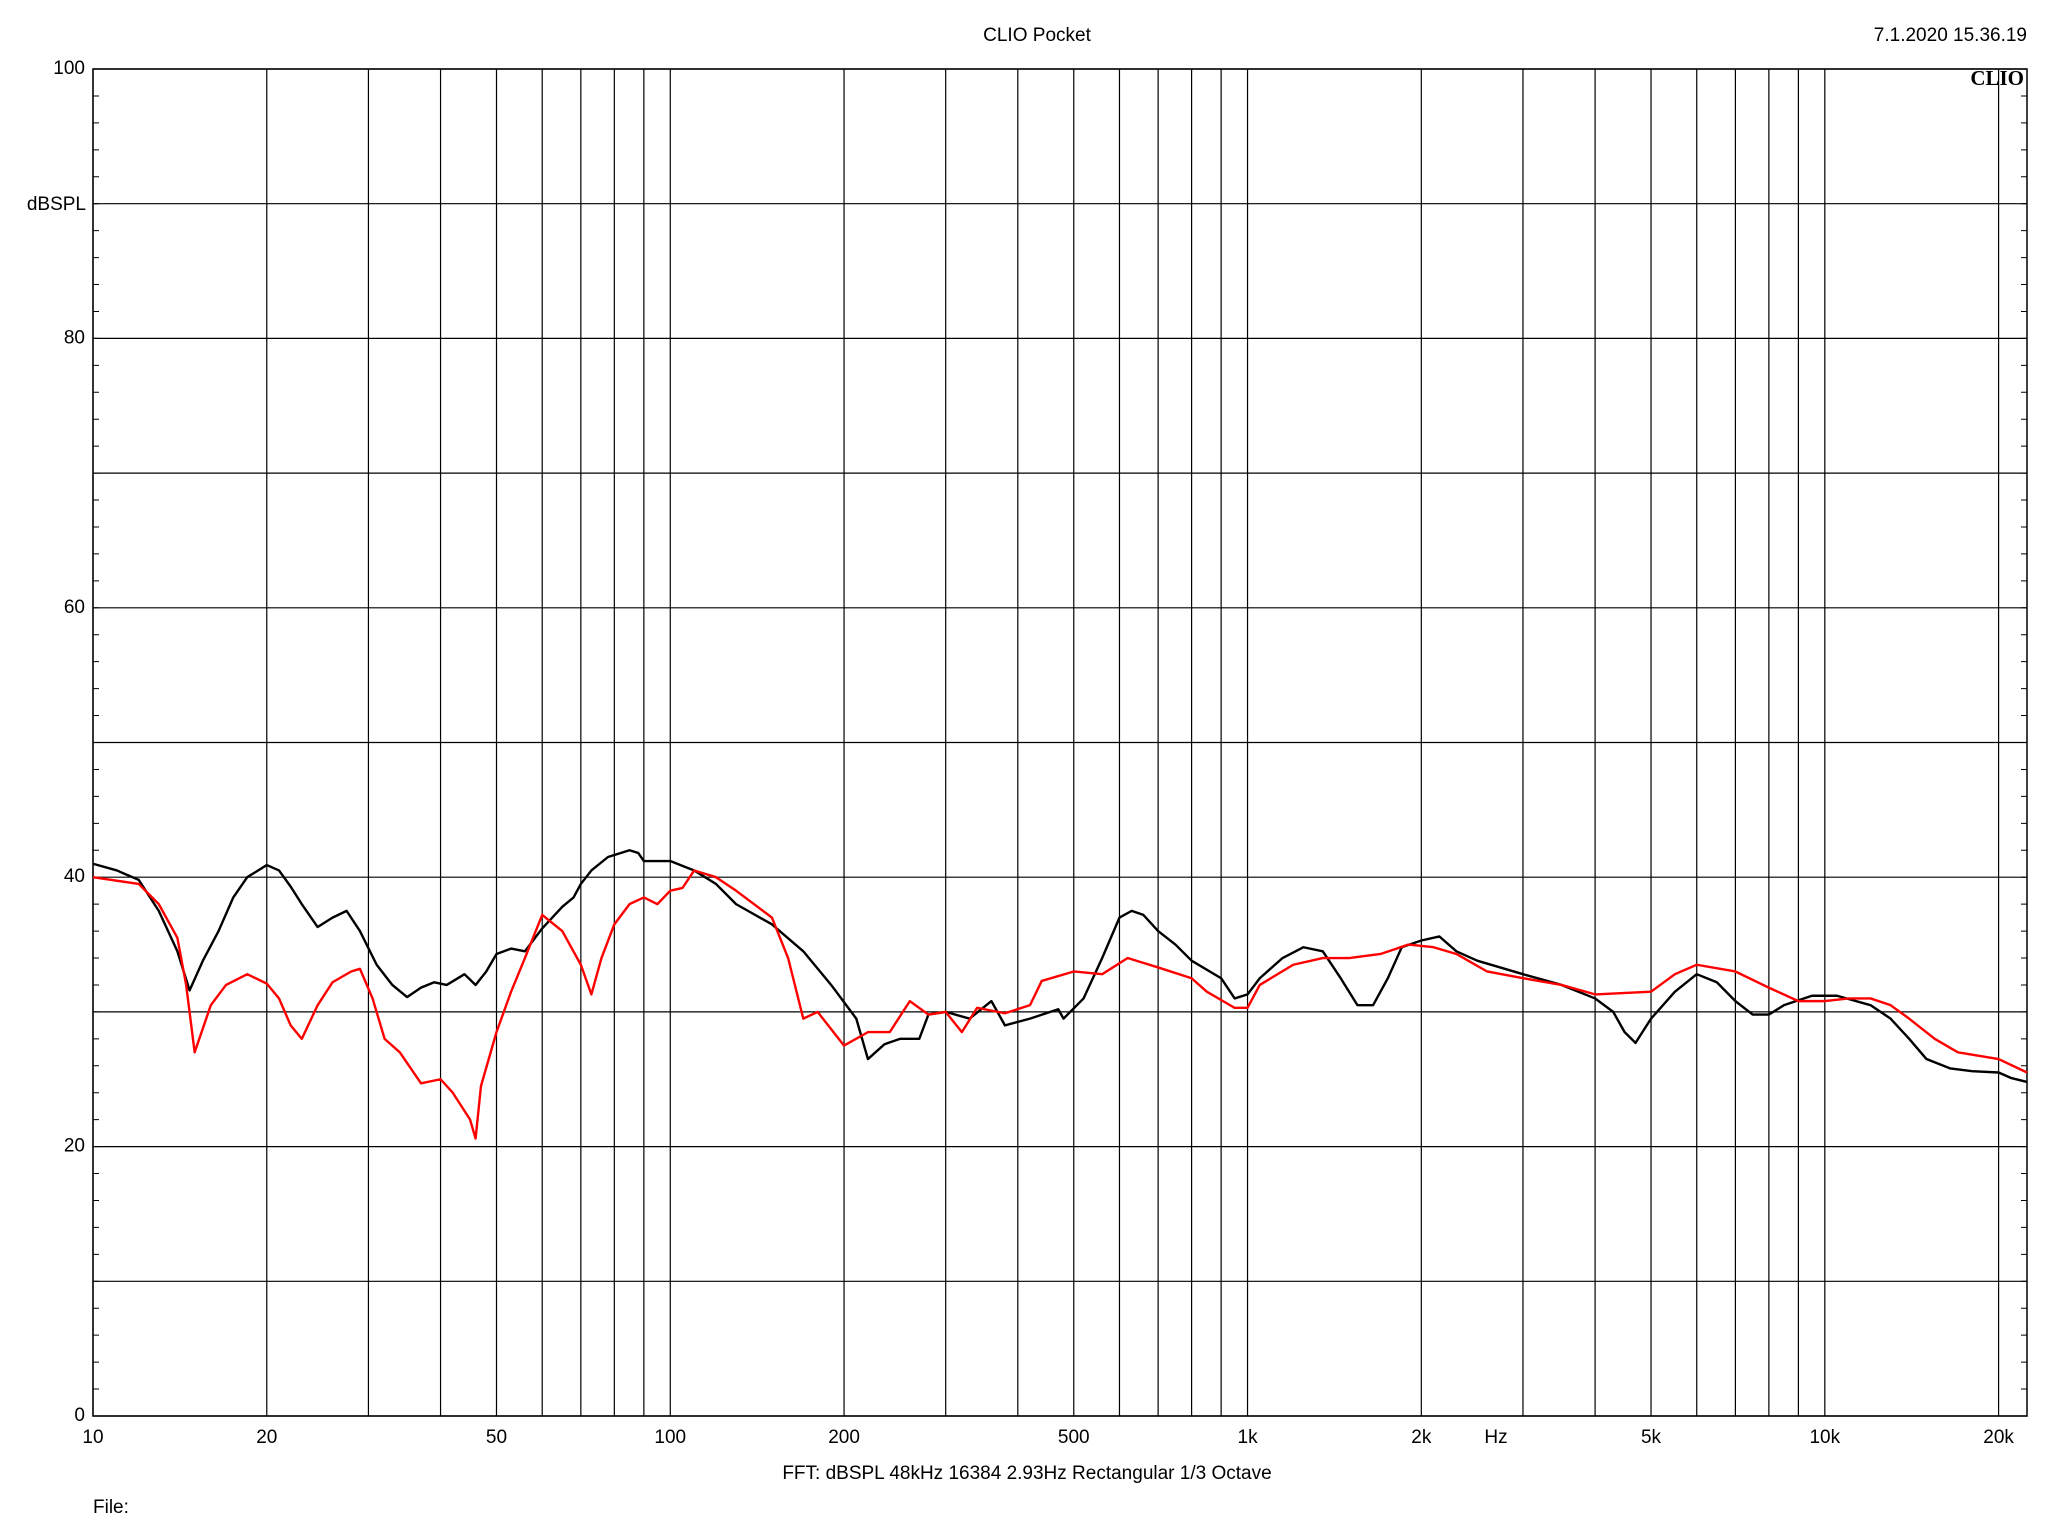 This screenshot has height=1536, width=2048. What do you see at coordinates (1824, 1437) in the screenshot?
I see `x-tick-label: 10k` at bounding box center [1824, 1437].